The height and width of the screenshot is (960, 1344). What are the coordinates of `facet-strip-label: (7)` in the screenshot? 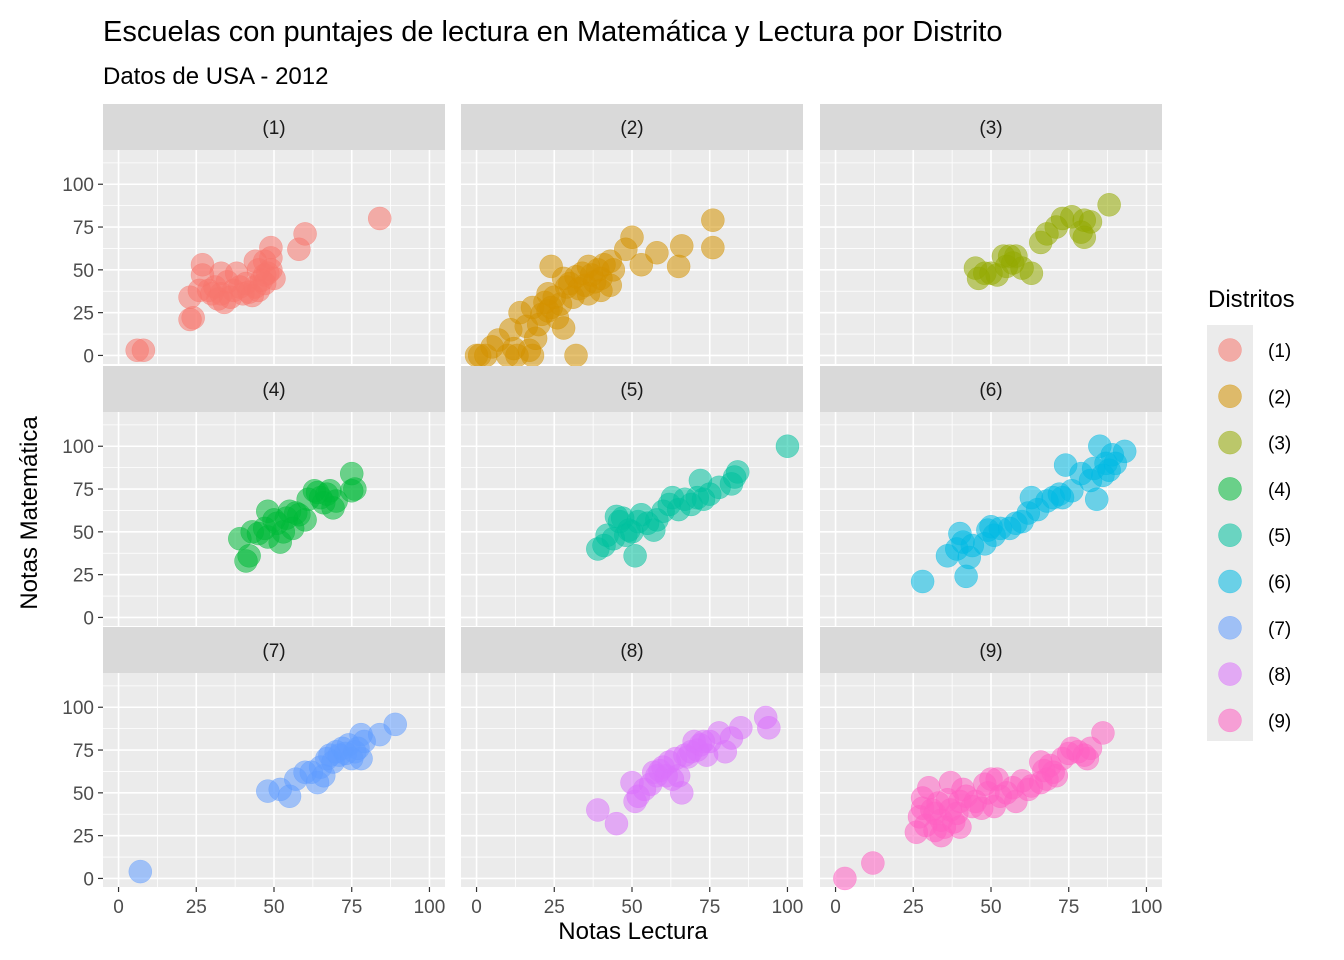 It's located at (273, 651).